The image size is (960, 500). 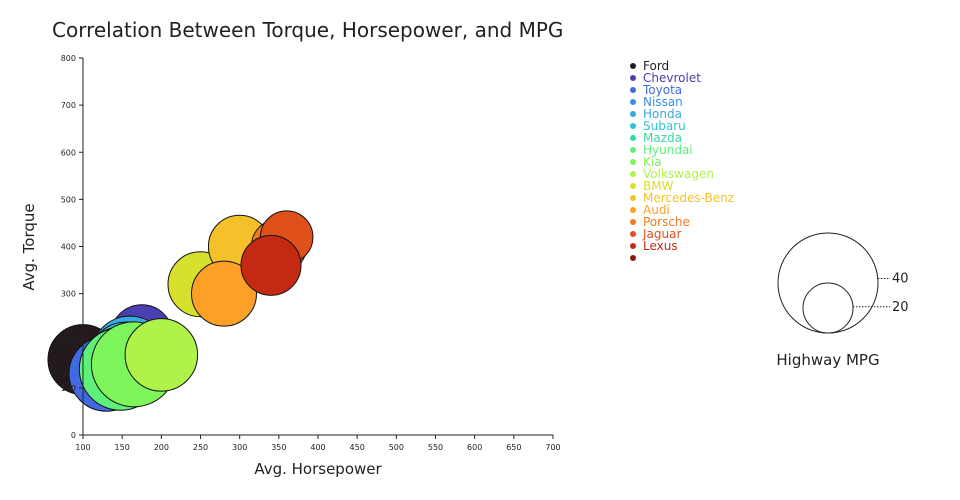 I want to click on legend-label: Ford, so click(x=656, y=66).